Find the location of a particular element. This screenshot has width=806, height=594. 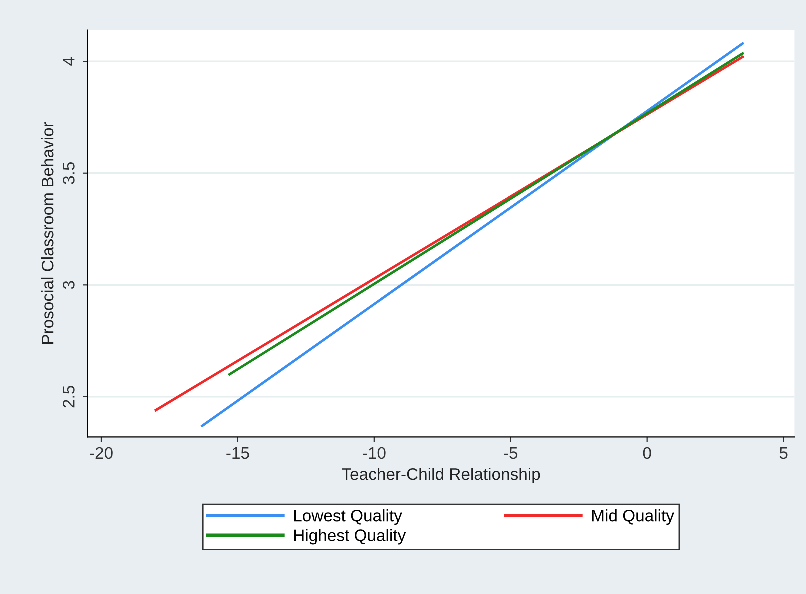

y-tick-label: 4 is located at coordinates (69, 61).